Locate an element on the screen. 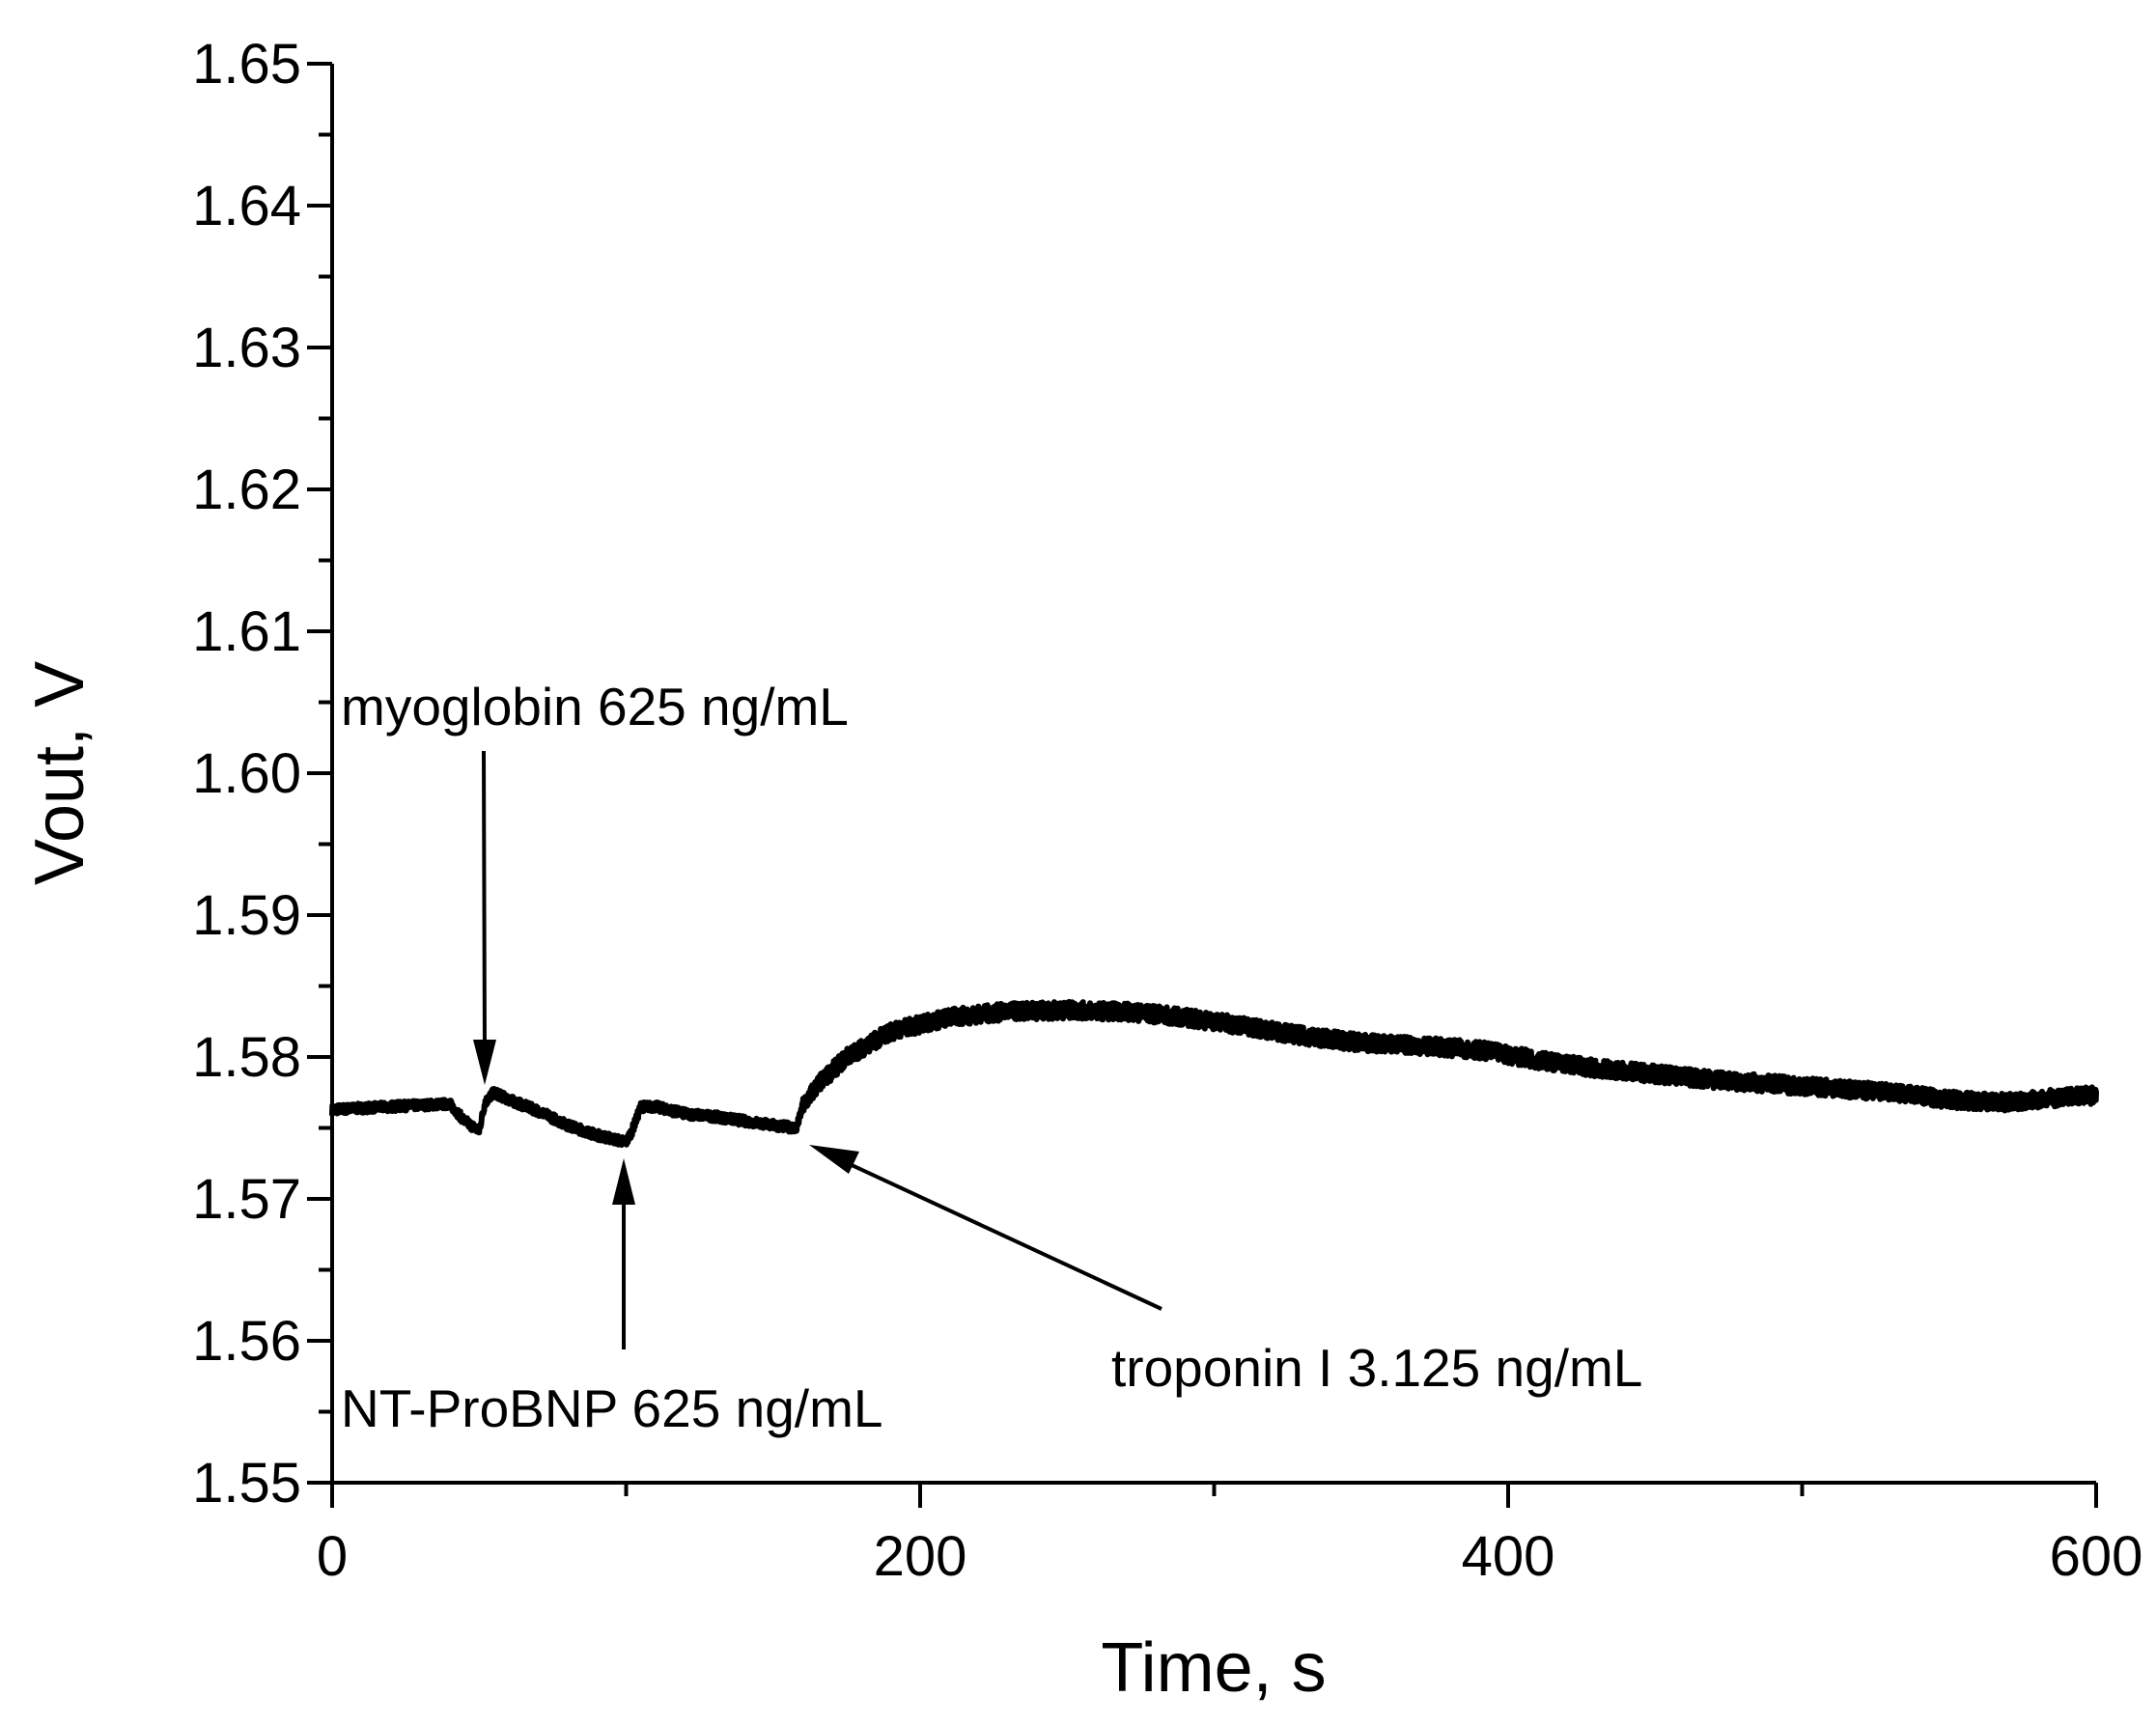 The width and height of the screenshot is (2156, 1724). series-line-vout is located at coordinates (1214, 1073).